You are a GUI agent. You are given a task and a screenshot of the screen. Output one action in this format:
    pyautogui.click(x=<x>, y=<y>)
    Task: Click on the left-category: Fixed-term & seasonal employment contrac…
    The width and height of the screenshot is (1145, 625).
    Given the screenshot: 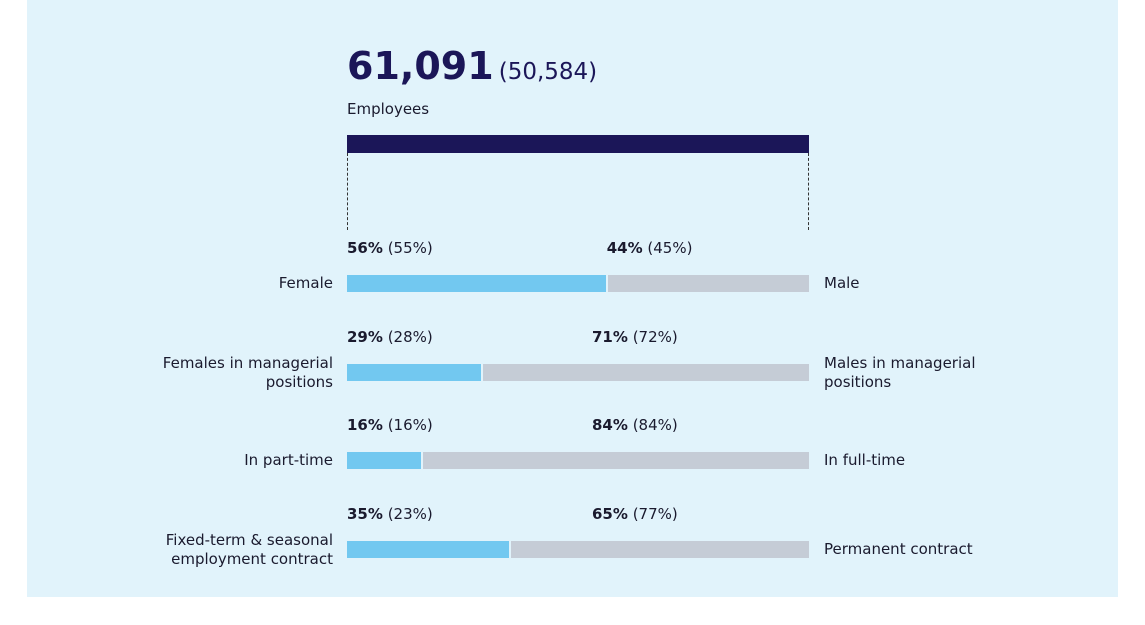 What is the action you would take?
    pyautogui.click(x=249, y=549)
    